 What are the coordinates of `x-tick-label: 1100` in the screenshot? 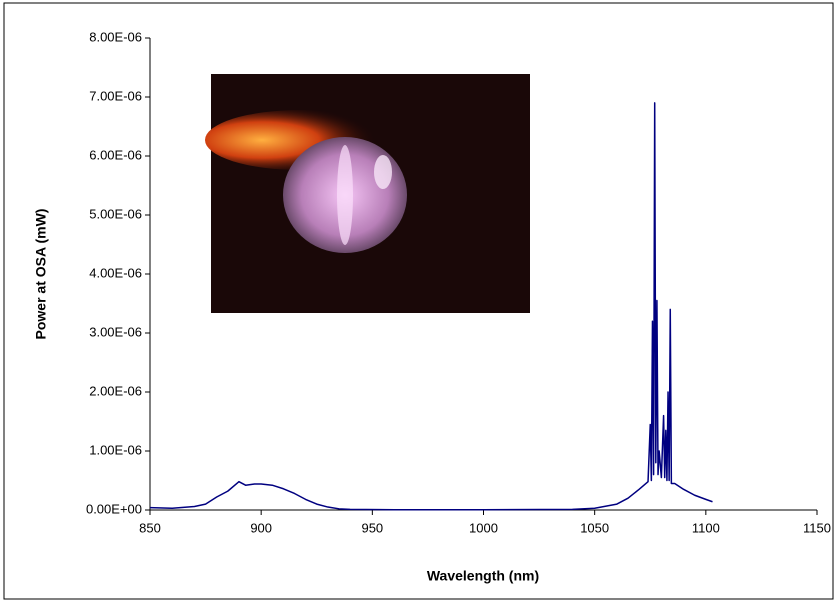 It's located at (706, 527).